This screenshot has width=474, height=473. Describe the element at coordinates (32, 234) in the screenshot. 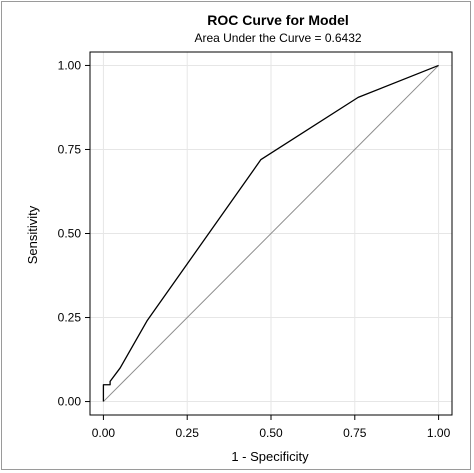

I see `y-axis-label: Sensitivity` at that location.